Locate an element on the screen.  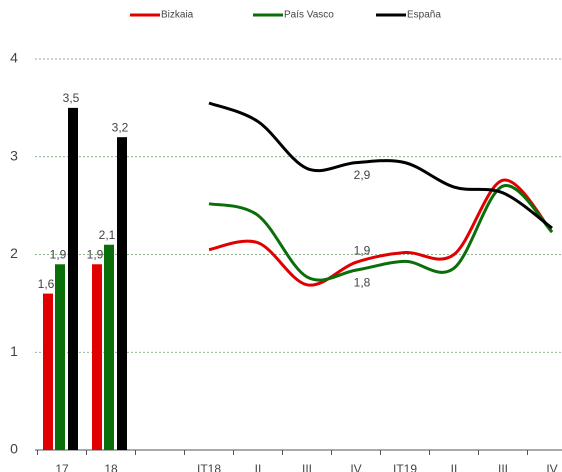
x-tick-label: 17 is located at coordinates (62, 467).